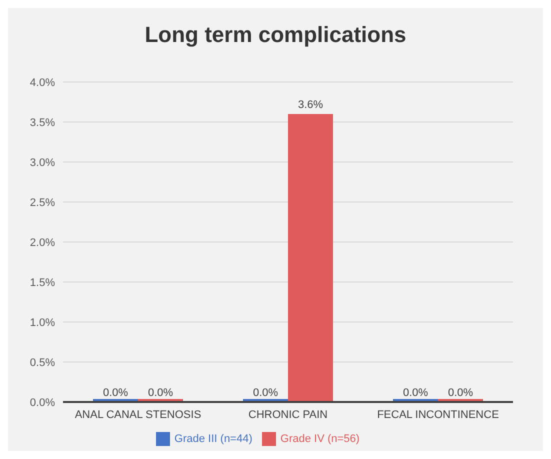 The image size is (551, 459). I want to click on y-tick-label: 2.5%, so click(43, 202).